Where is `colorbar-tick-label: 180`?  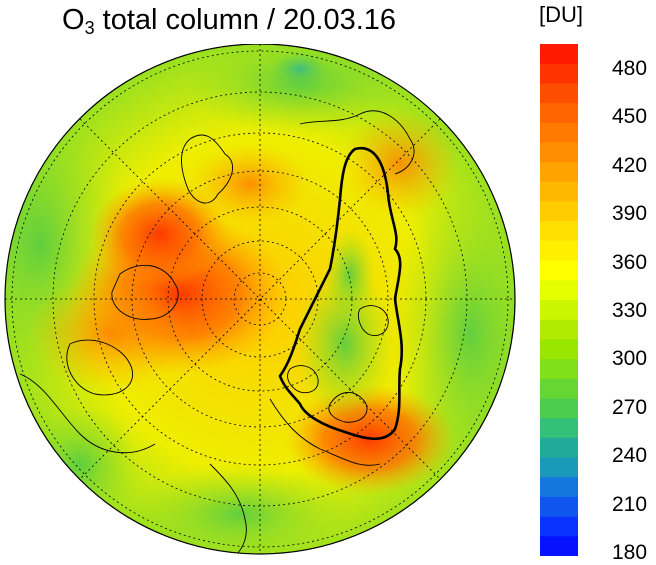
colorbar-tick-label: 180 is located at coordinates (630, 552).